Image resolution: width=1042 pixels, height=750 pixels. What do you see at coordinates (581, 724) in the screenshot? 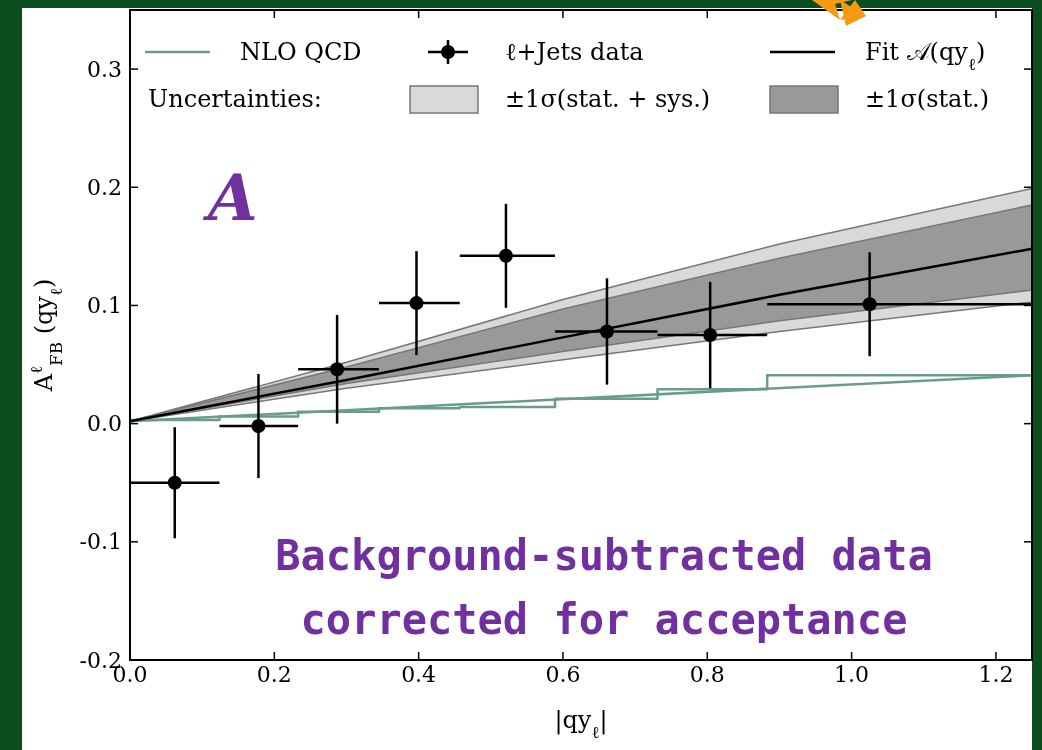
I see `x-axis-title: |qy$_{ℓ}$|` at bounding box center [581, 724].